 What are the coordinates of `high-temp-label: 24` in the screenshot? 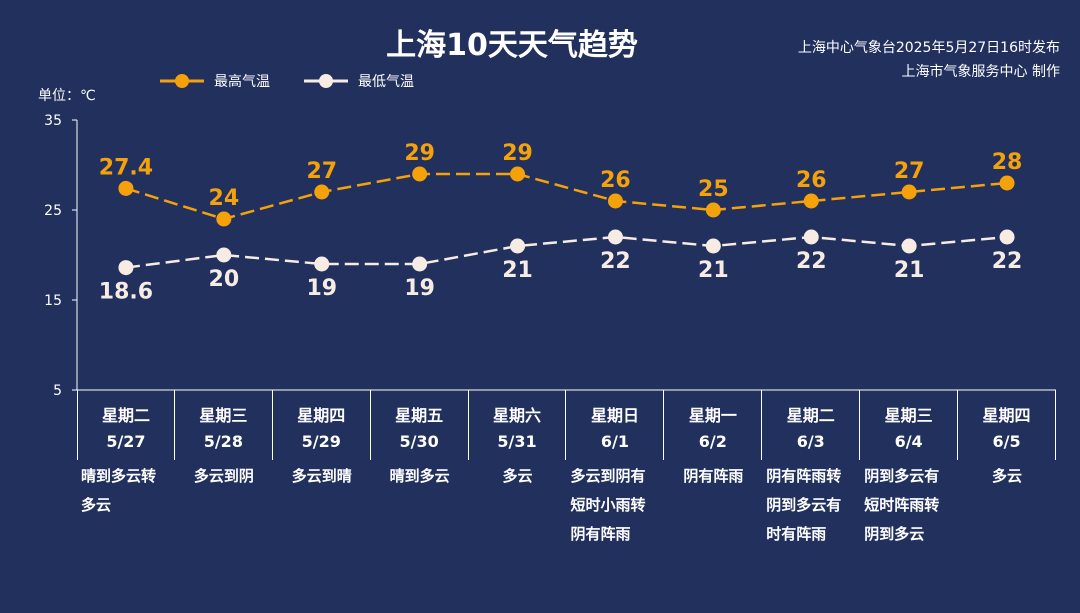 It's located at (224, 198).